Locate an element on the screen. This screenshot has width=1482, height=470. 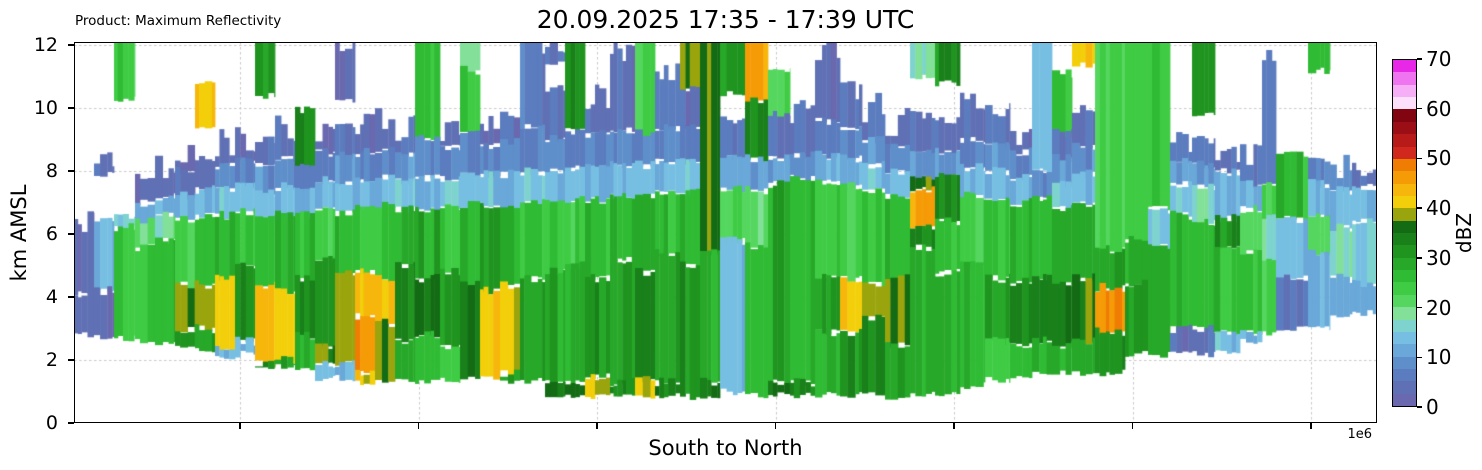
colorbar is located at coordinates (1404, 233).